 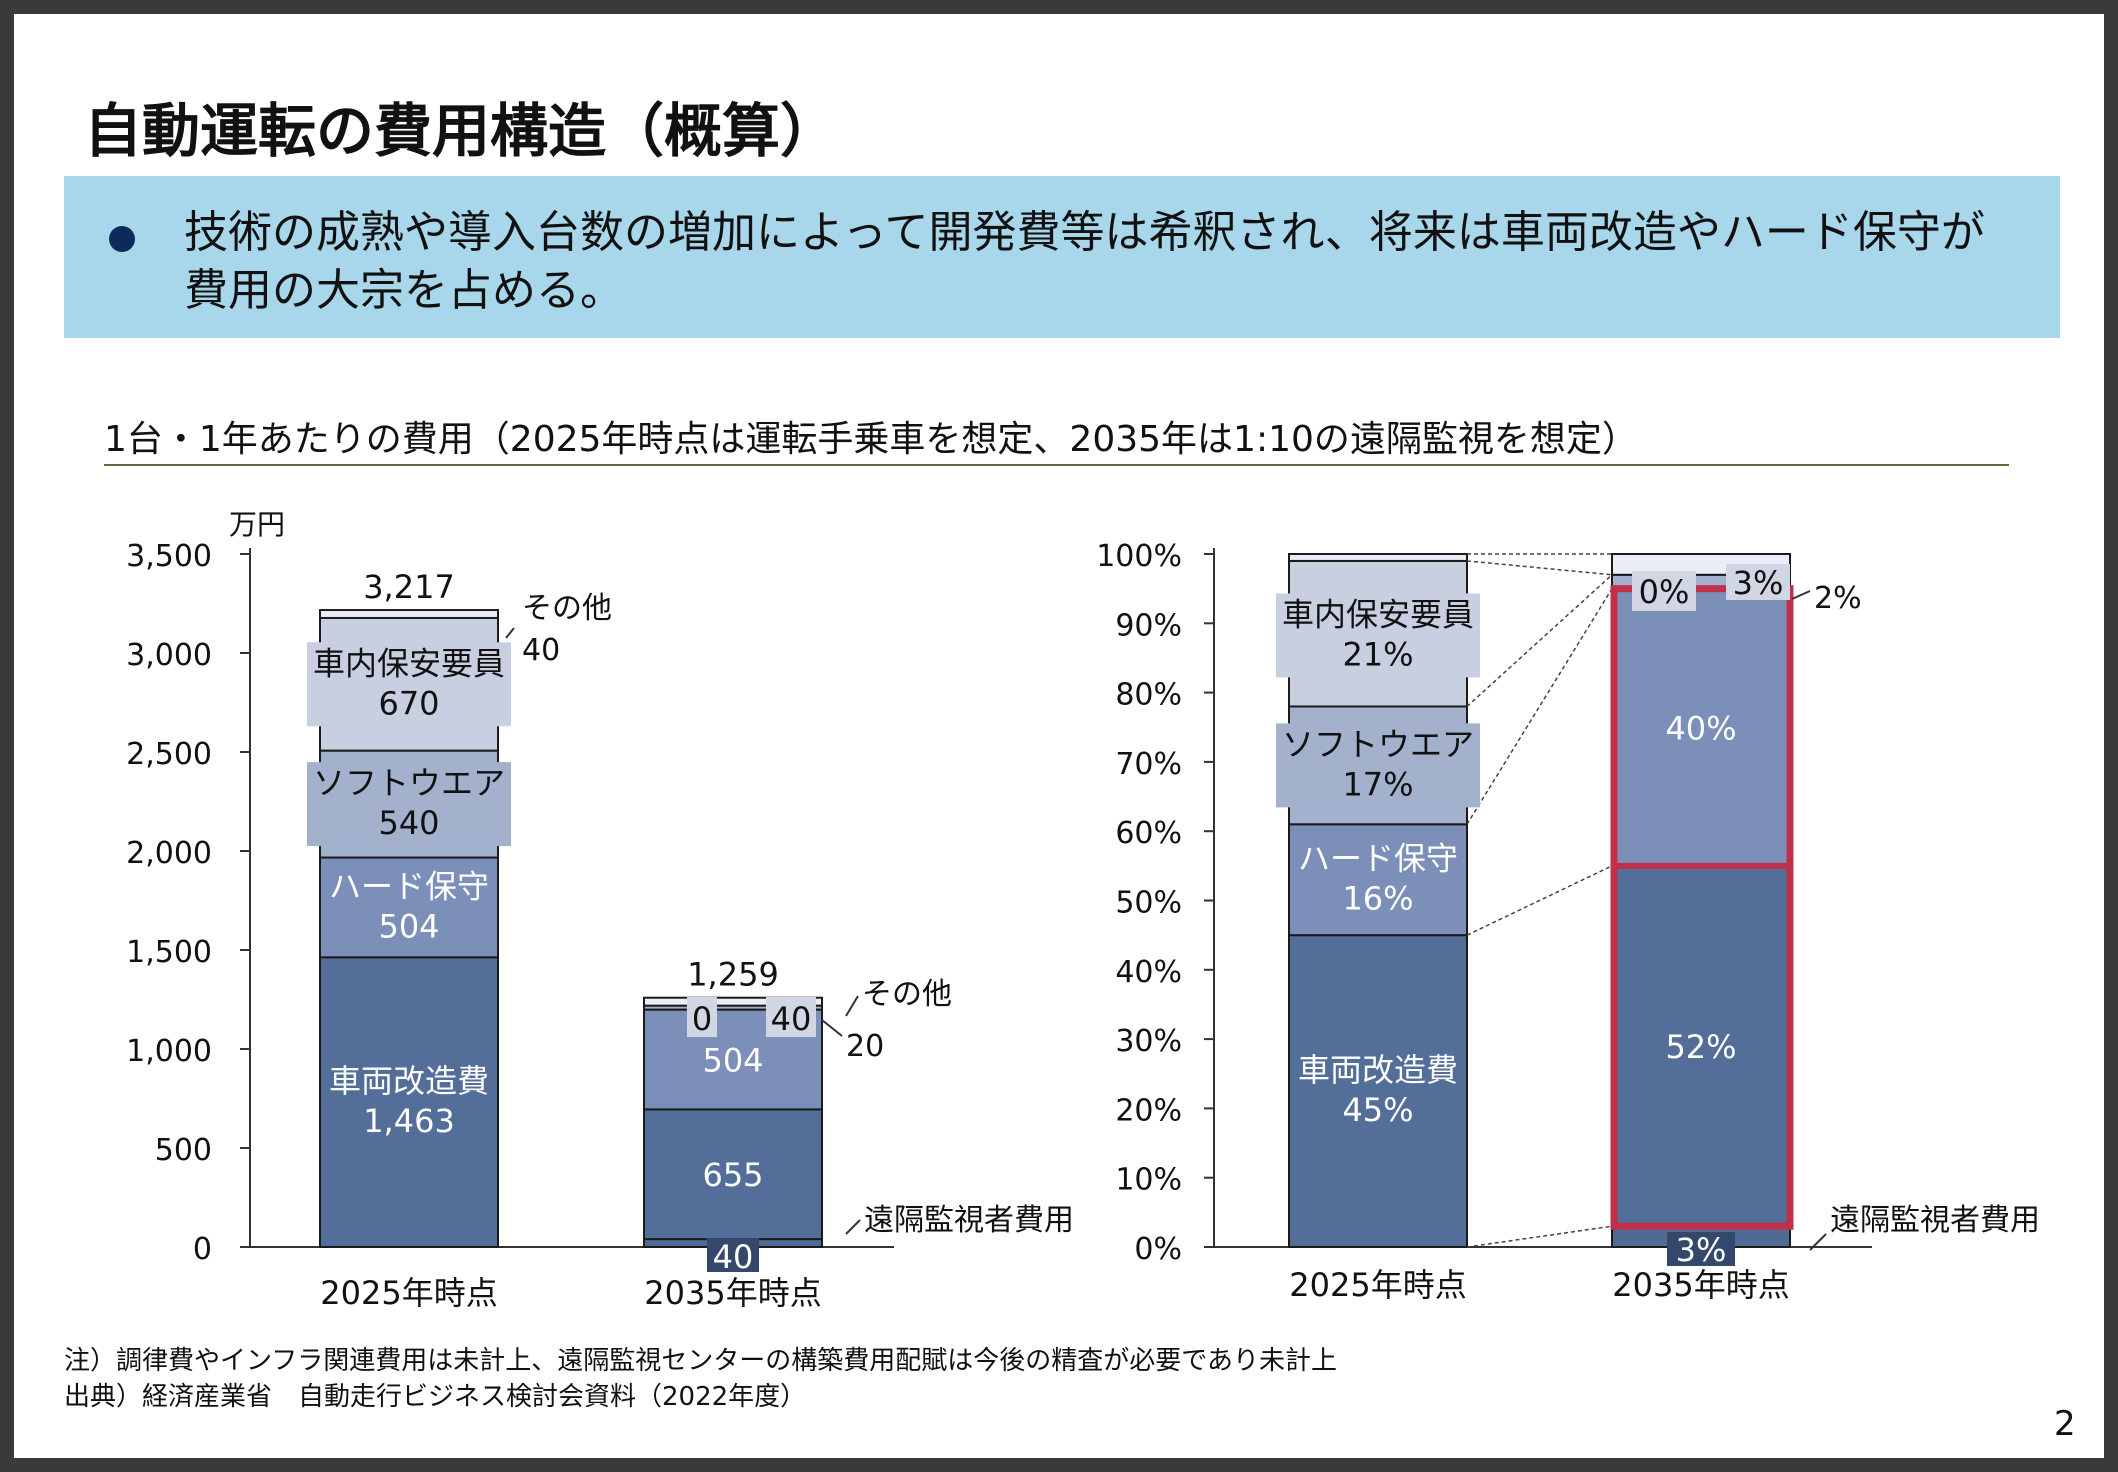 I want to click on vehicle-label: 52%, so click(x=1700, y=1047).